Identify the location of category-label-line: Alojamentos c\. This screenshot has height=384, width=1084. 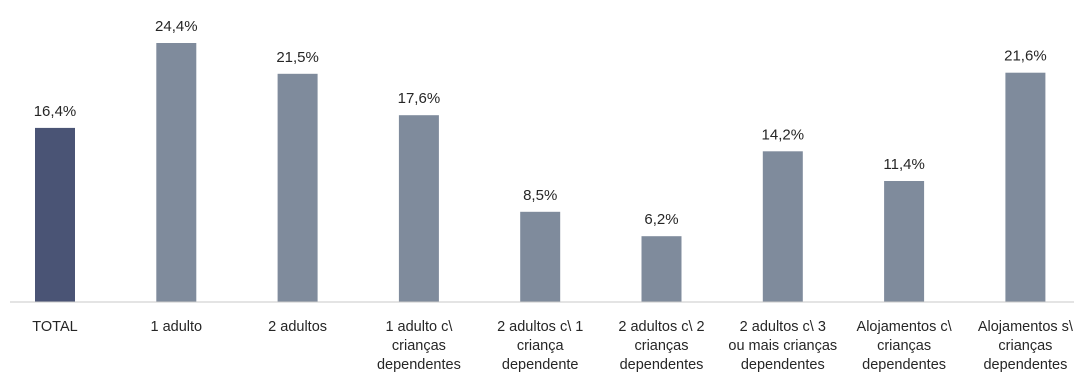
(905, 327).